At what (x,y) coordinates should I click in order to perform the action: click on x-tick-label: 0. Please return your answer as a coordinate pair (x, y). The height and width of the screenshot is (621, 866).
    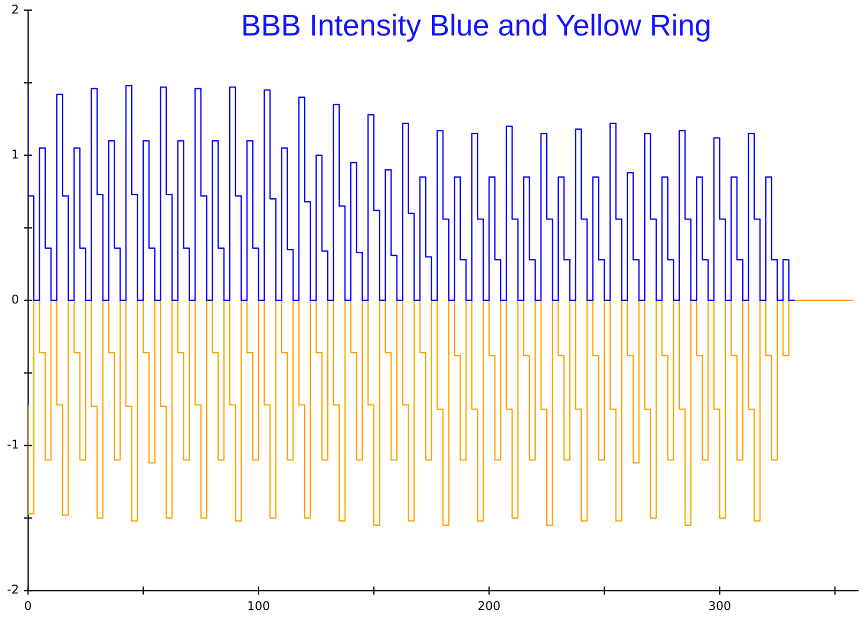
    Looking at the image, I should click on (28, 605).